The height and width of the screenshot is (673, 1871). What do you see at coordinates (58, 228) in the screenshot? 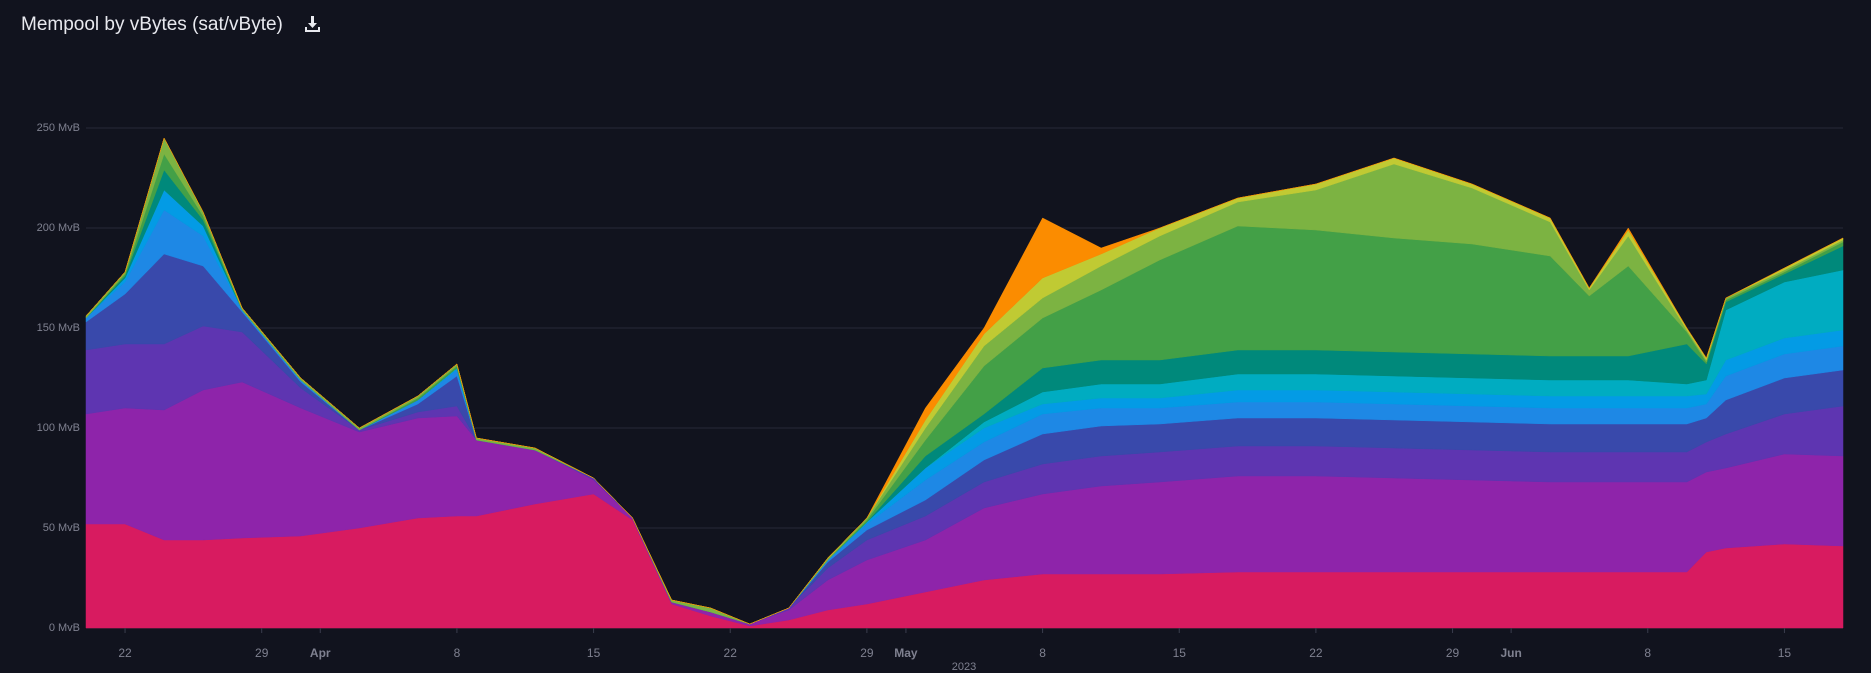
I see `y-tick-label: 200 MvB` at bounding box center [58, 228].